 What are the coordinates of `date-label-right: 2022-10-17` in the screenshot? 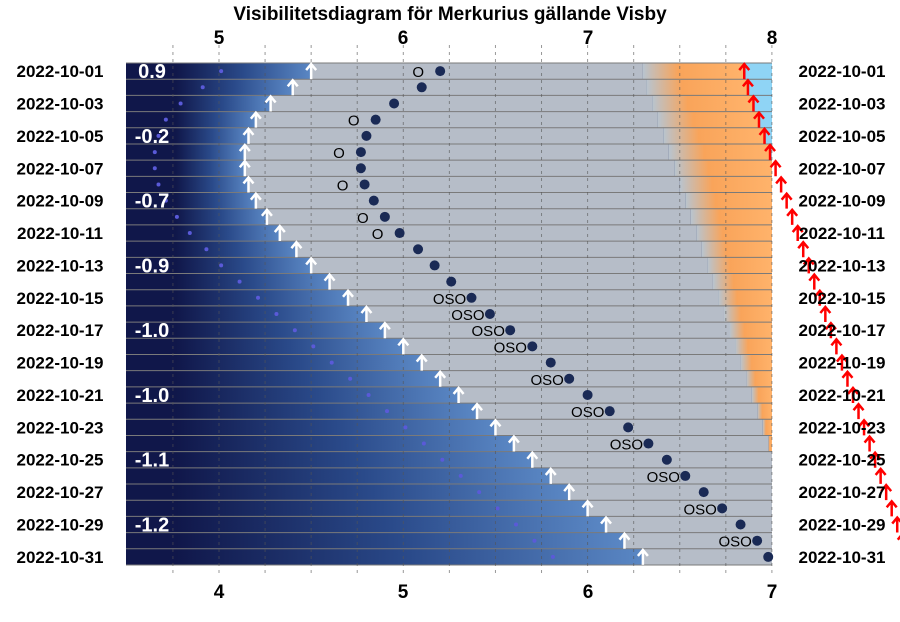 It's located at (842, 330).